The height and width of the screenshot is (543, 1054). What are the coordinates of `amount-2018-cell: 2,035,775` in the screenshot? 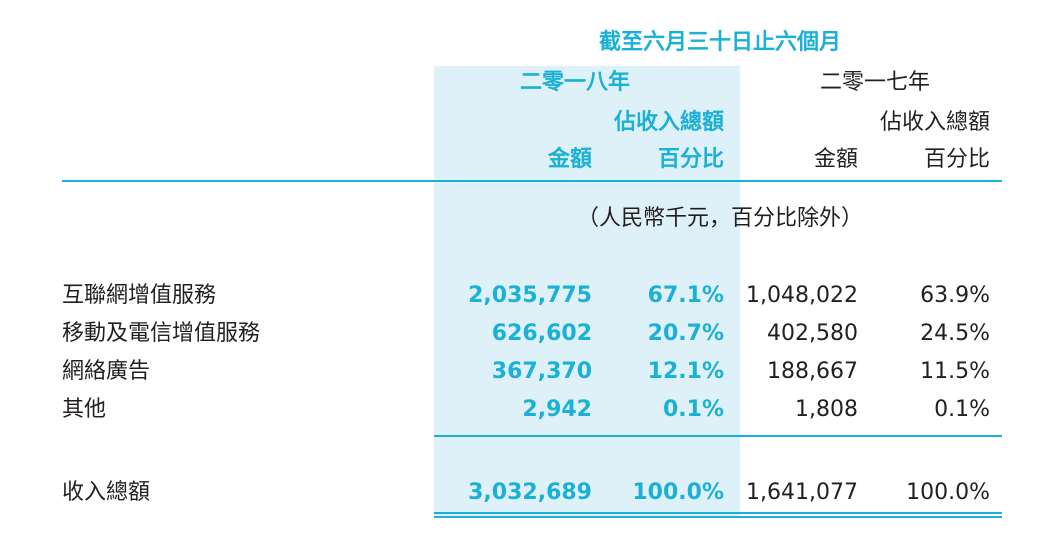 It's located at (530, 295).